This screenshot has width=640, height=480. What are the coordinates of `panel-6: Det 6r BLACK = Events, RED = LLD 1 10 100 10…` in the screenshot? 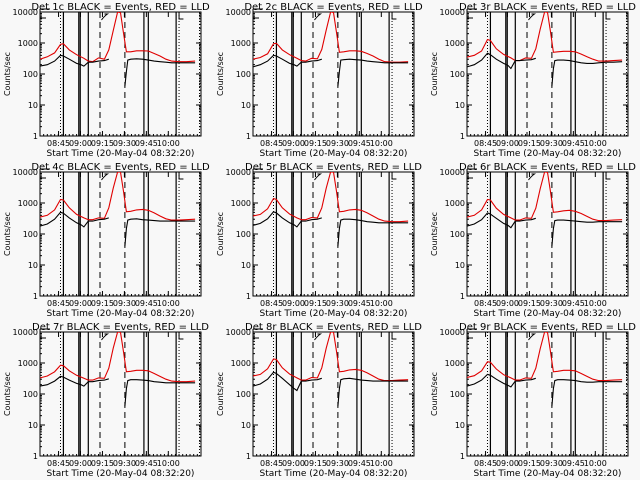 It's located at (533, 240).